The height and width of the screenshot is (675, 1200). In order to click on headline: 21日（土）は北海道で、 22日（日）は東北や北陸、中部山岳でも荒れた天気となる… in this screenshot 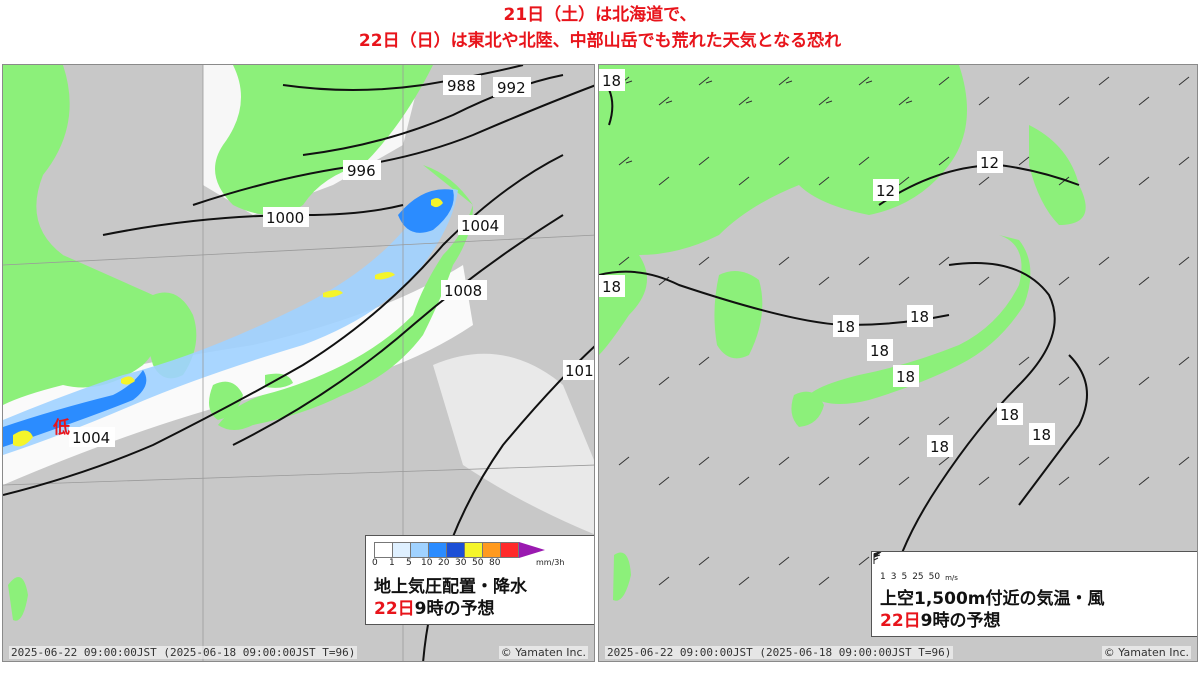, I will do `click(600, 28)`.